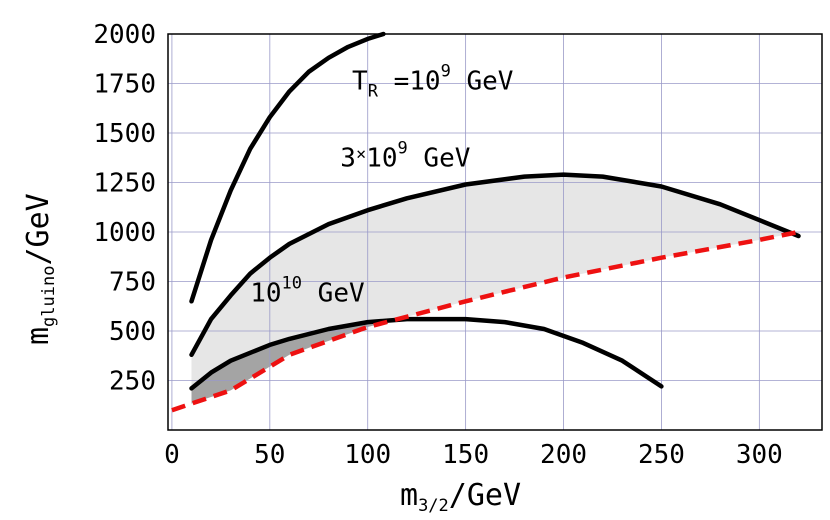  I want to click on x-tick-label: 50, so click(269, 455).